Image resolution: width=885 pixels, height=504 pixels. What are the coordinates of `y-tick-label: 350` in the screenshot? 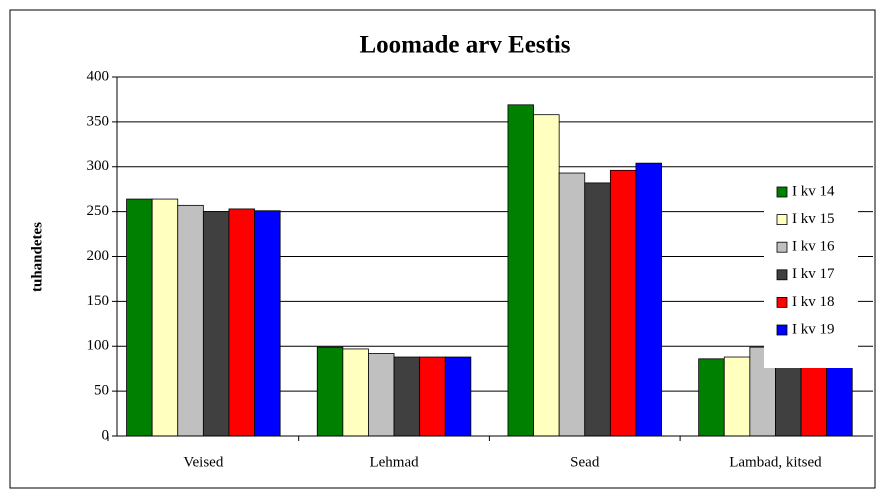 It's located at (98, 121).